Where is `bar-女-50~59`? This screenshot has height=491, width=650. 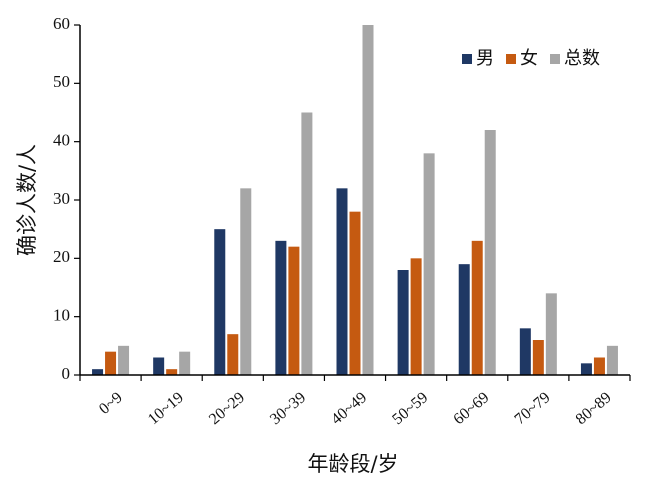 bar-女-50~59 is located at coordinates (416, 316).